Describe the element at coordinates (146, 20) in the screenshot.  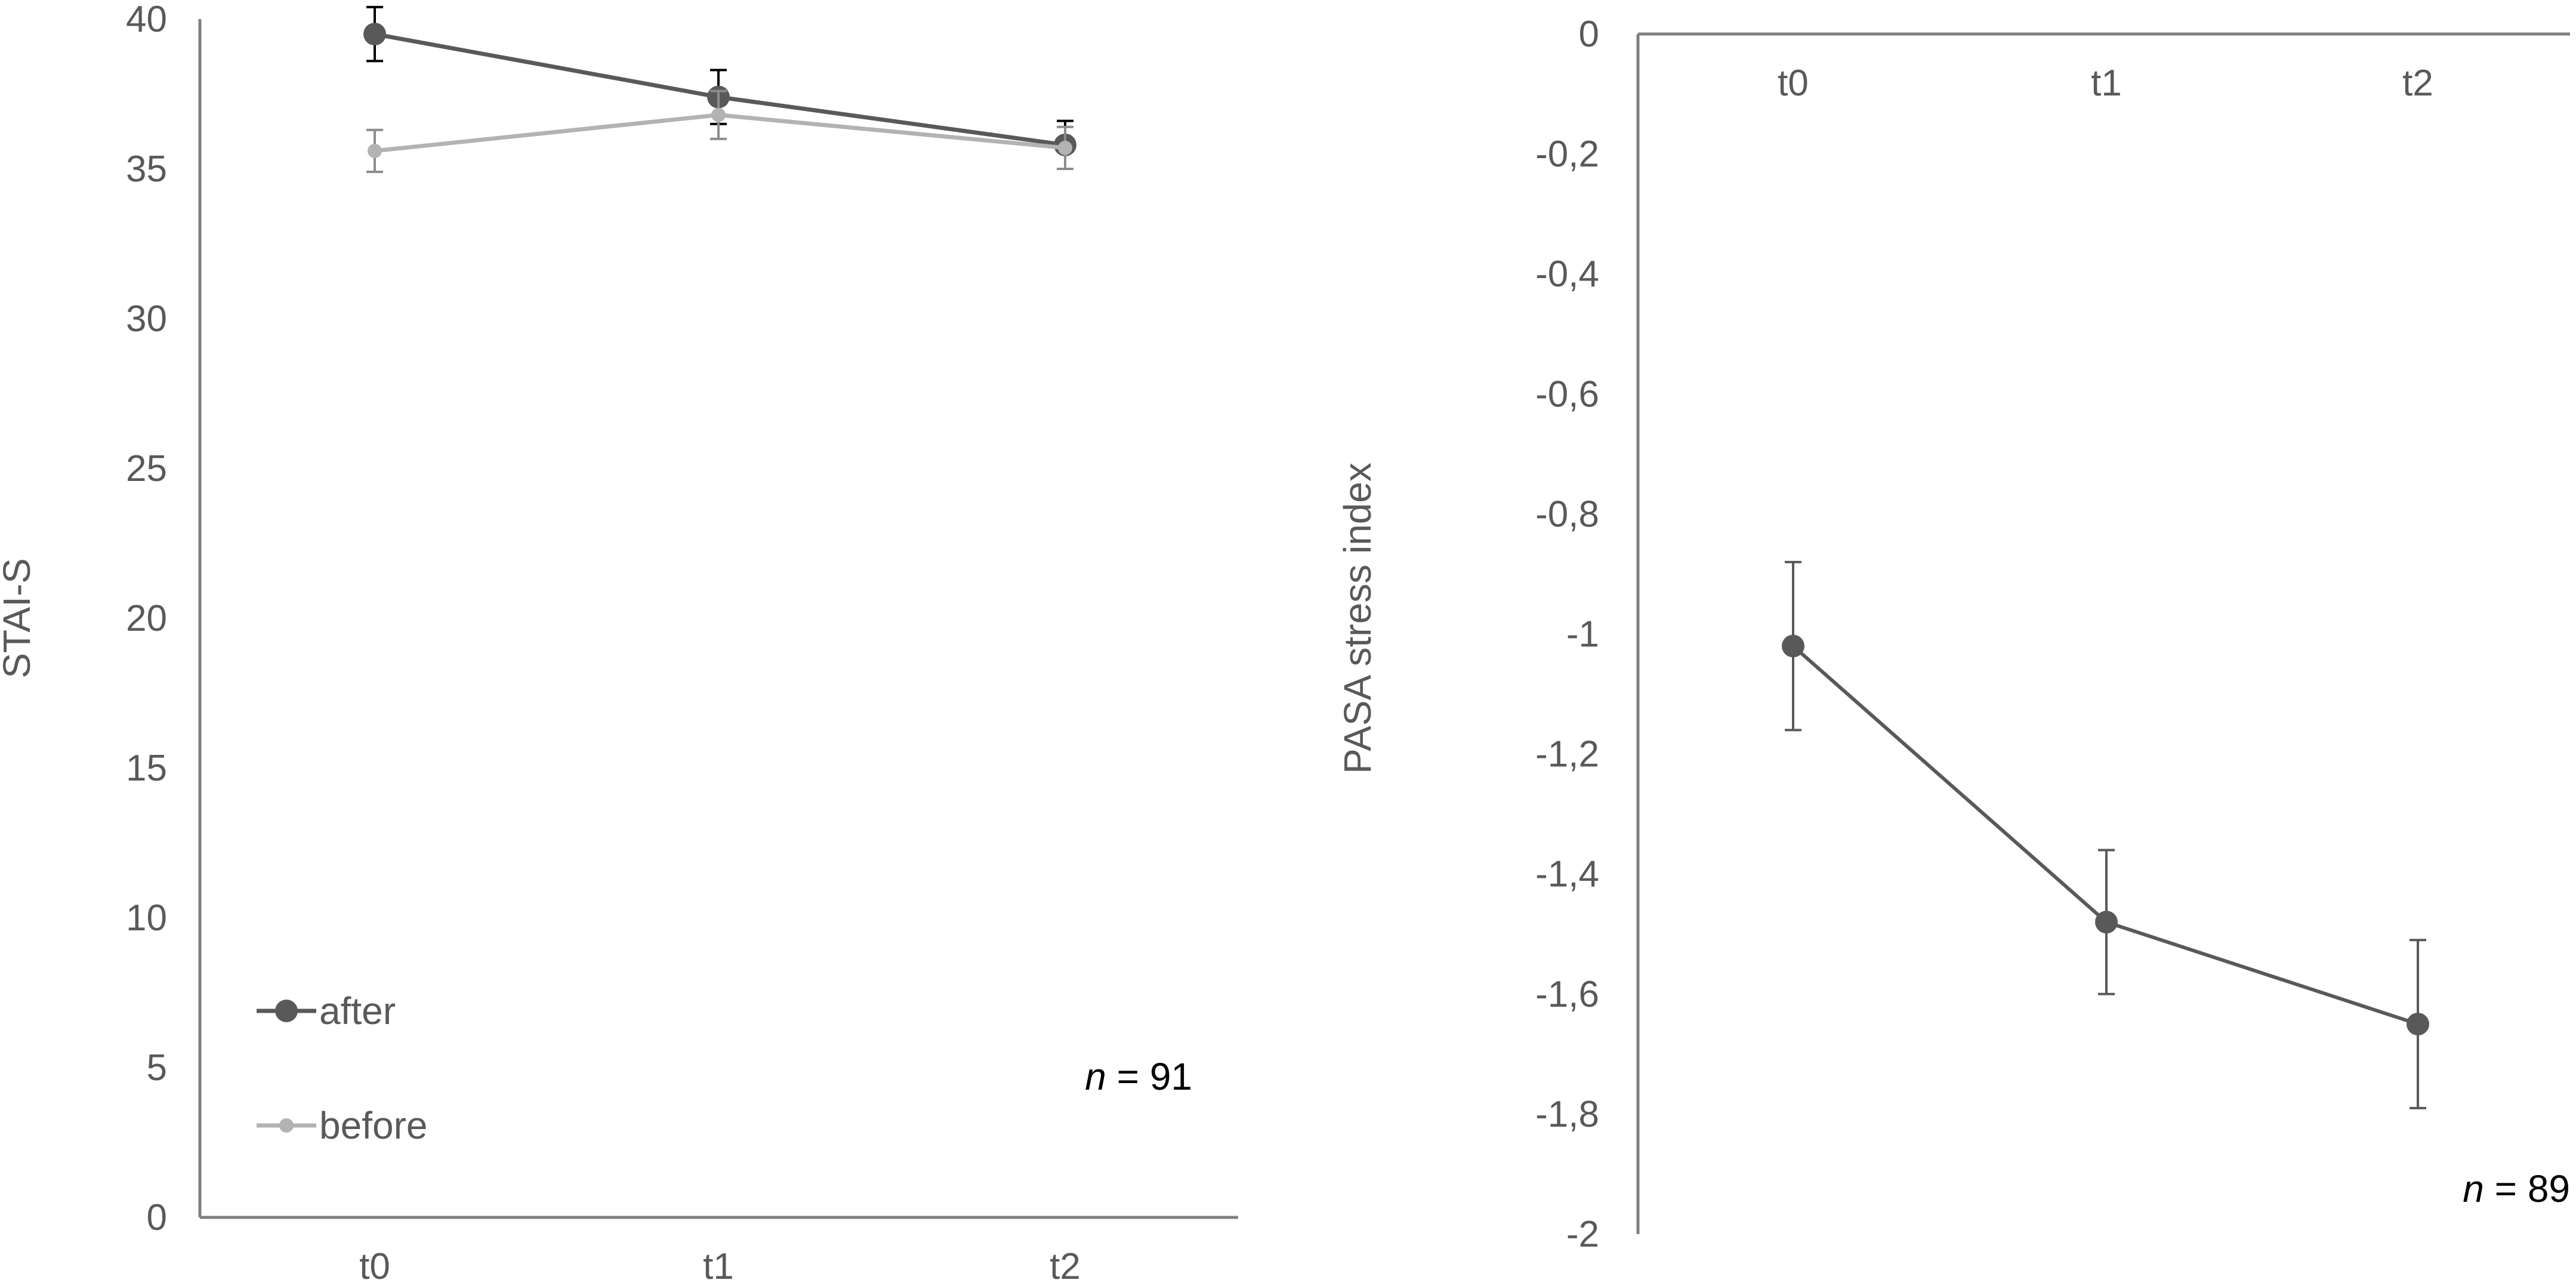
I see `y-tick-label: 40` at that location.